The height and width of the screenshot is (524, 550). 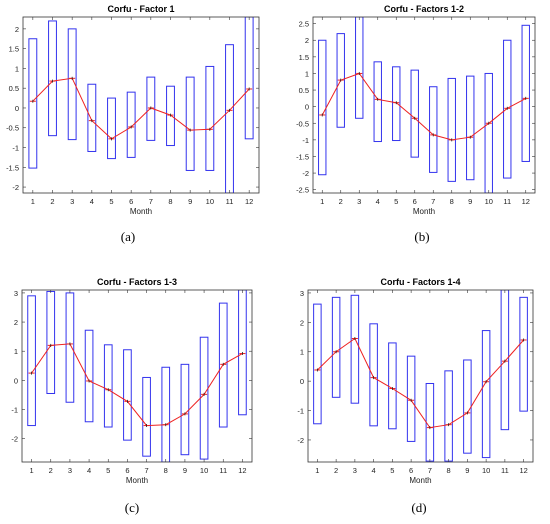 What do you see at coordinates (14, 88) in the screenshot?
I see `y-tick-label: 0.5` at bounding box center [14, 88].